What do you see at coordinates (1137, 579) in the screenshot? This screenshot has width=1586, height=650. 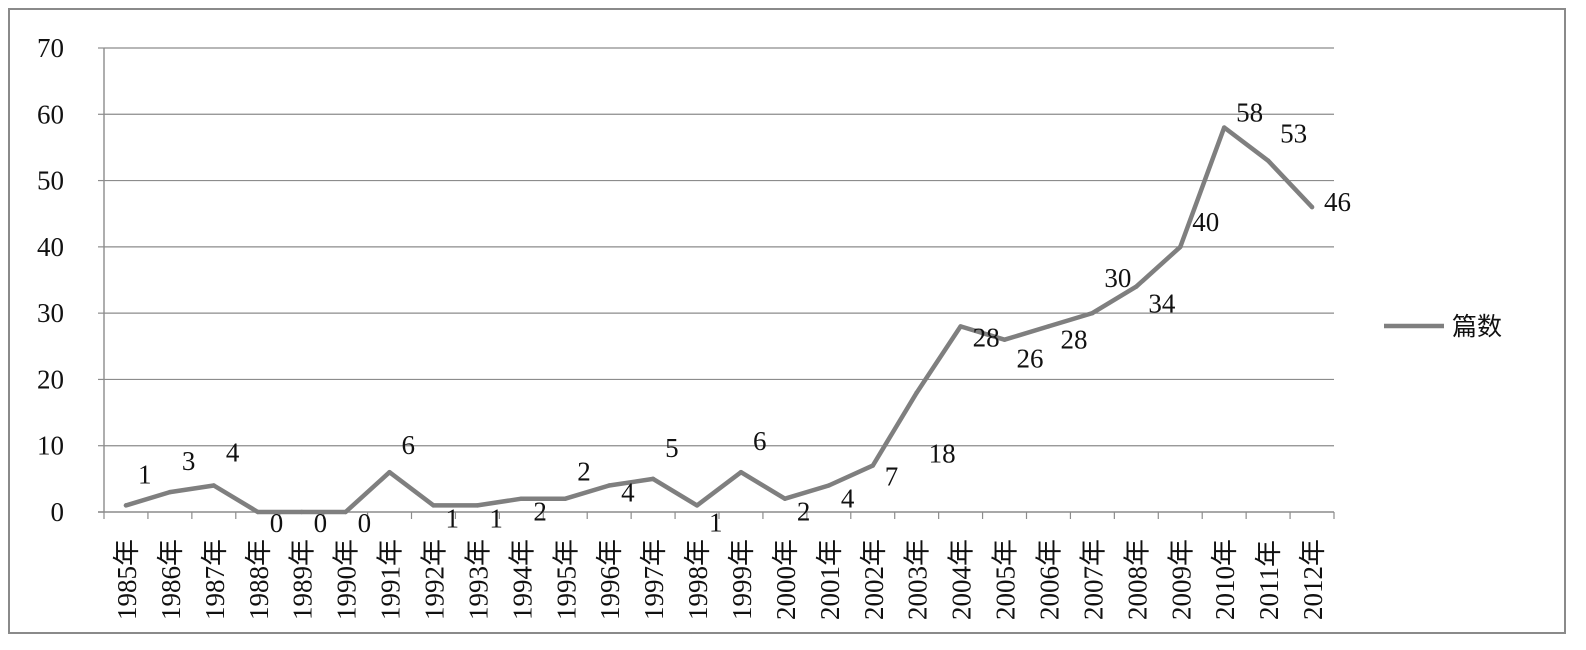 I see `x-tick-label: 2008年` at bounding box center [1137, 579].